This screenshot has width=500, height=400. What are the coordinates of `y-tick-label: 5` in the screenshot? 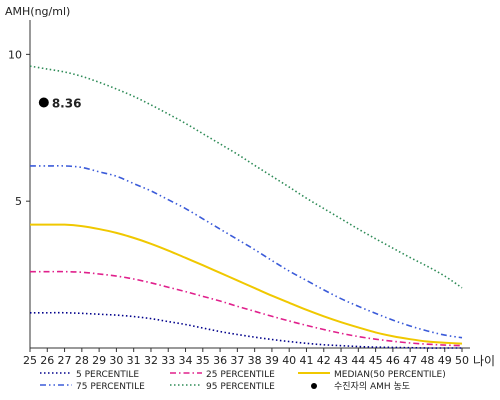 It's located at (18, 201).